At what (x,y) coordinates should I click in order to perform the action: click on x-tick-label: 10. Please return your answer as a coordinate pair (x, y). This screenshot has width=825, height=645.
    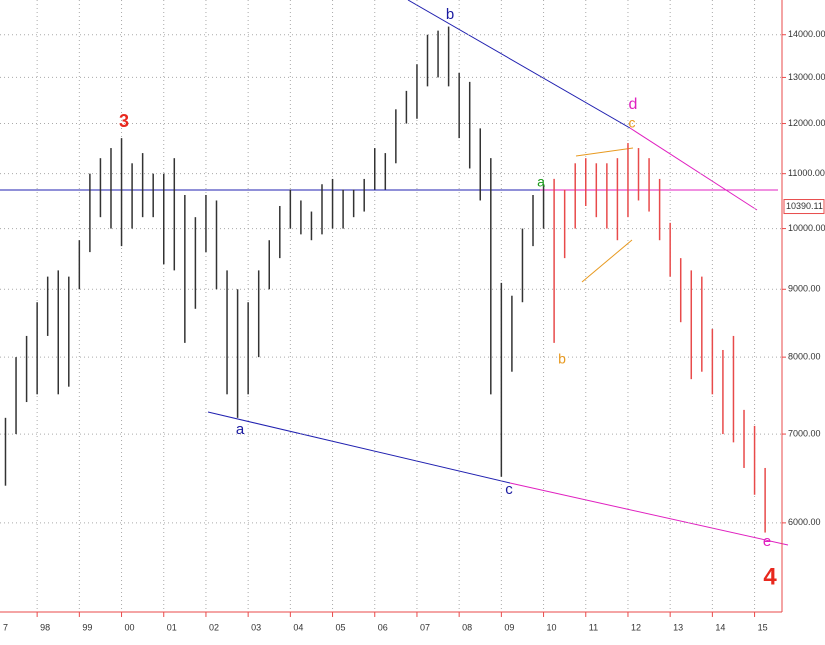
    Looking at the image, I should click on (552, 627).